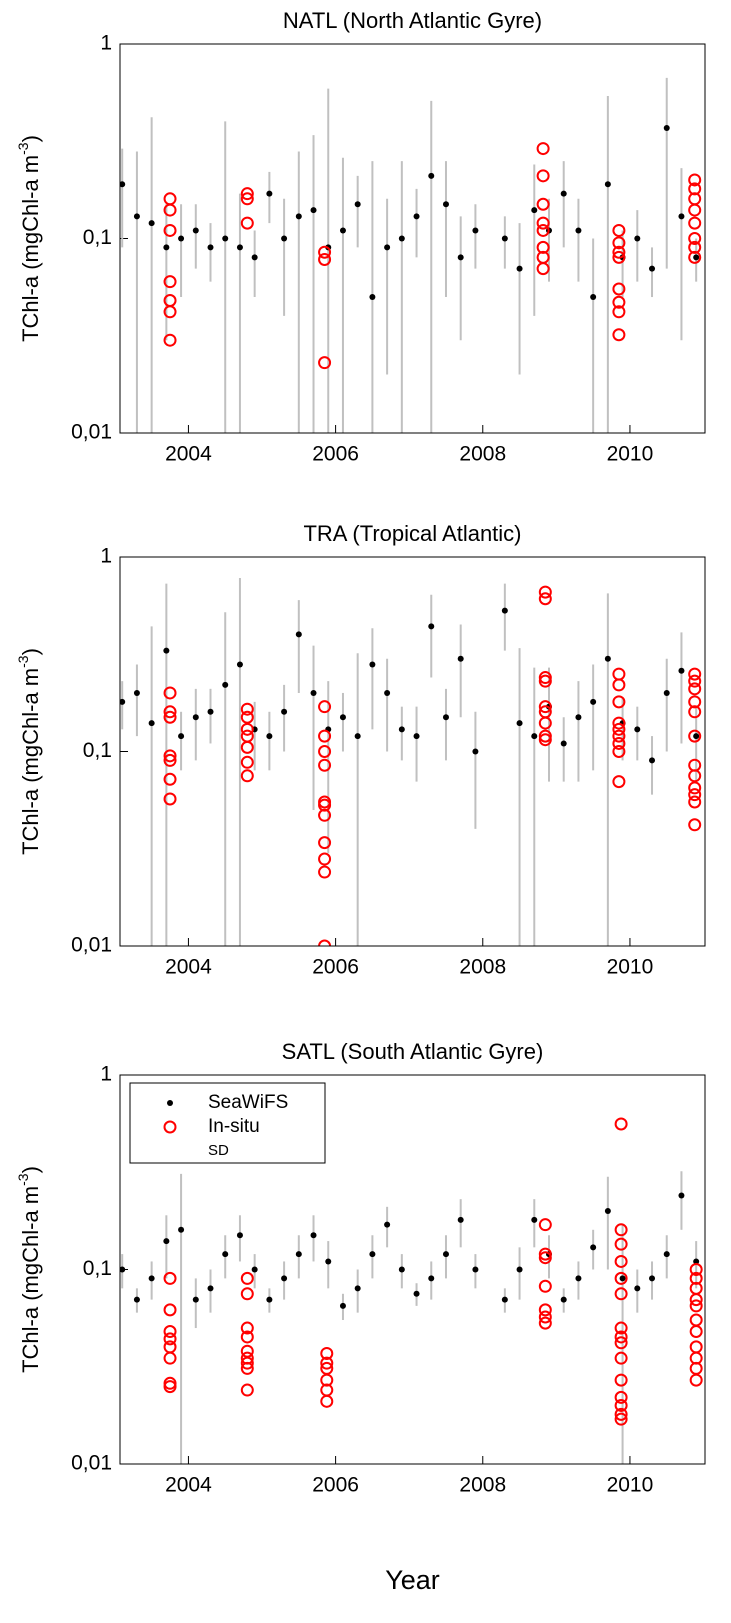 Image resolution: width=731 pixels, height=1623 pixels. Describe the element at coordinates (335, 967) in the screenshot. I see `x-tick-label: 2006` at that location.